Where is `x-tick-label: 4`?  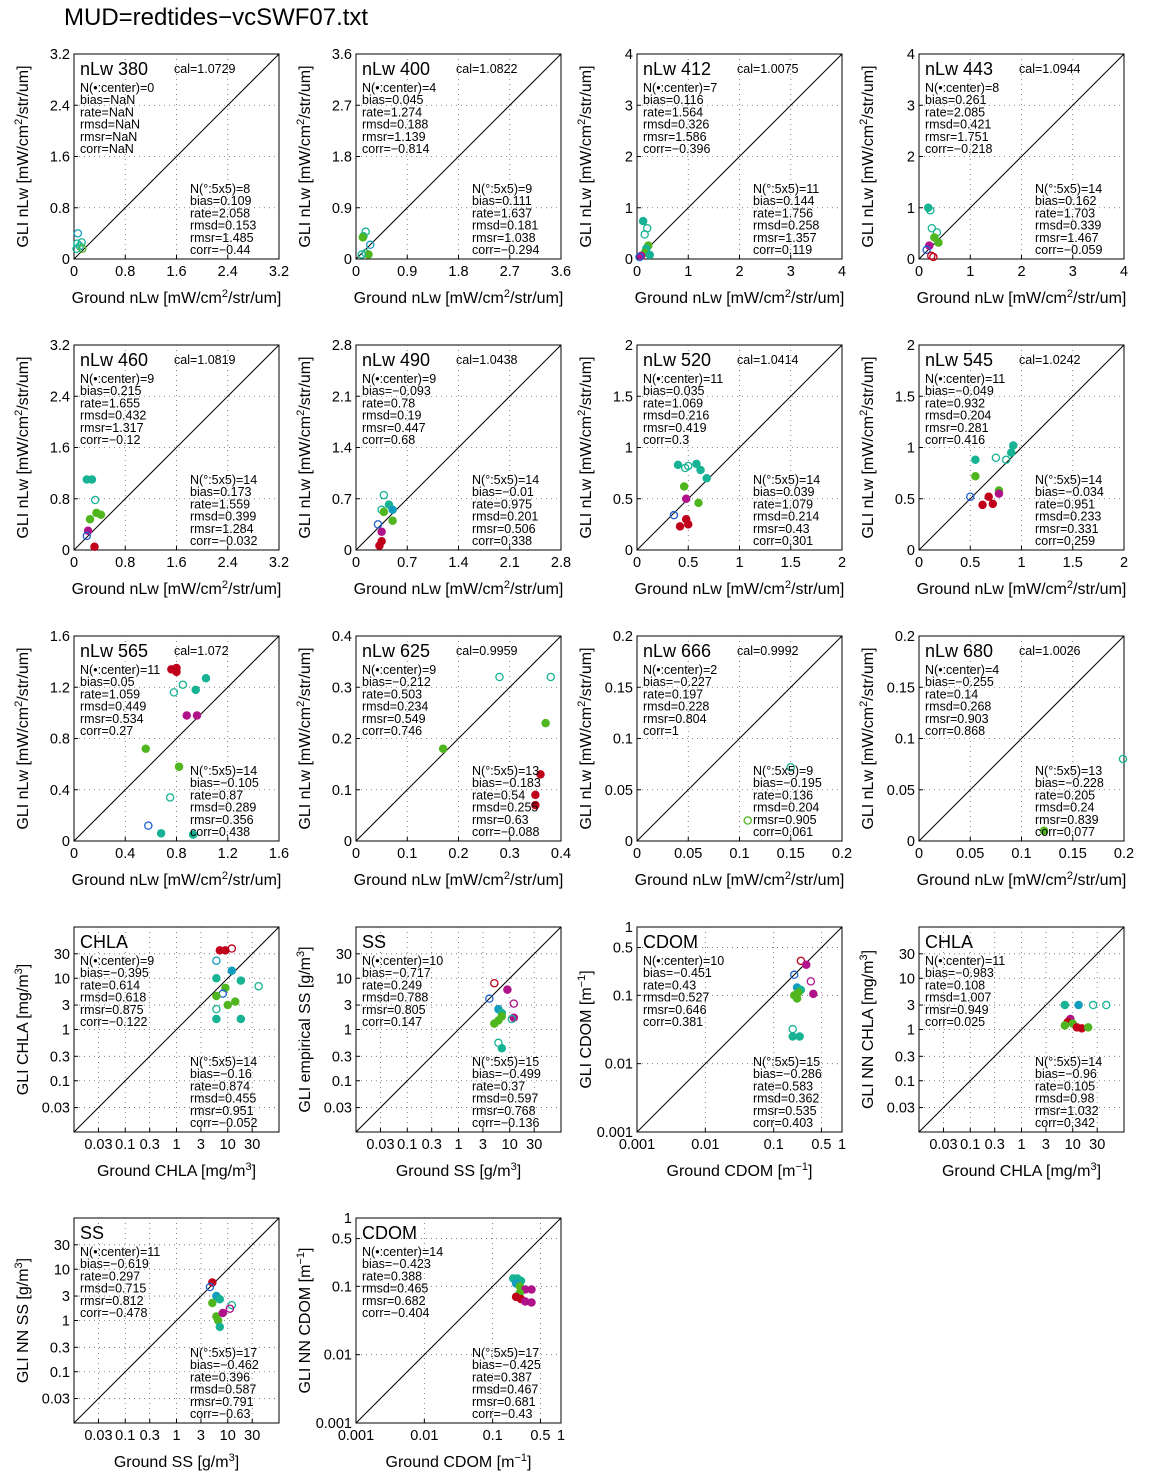
x-tick-label: 4 is located at coordinates (1124, 272).